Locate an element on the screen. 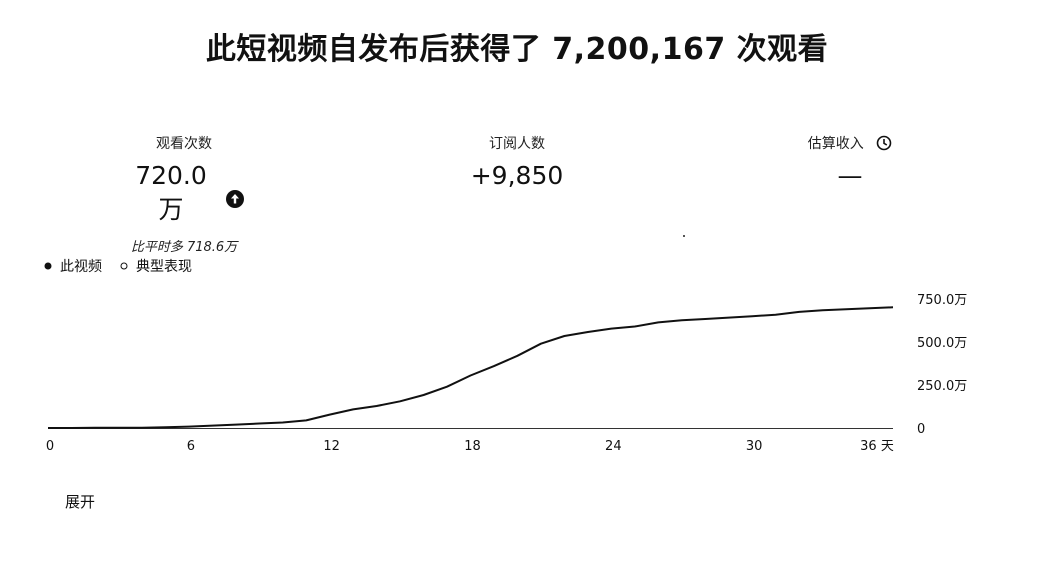 This screenshot has width=1054, height=569. revenue-label-row: 估算收入 is located at coordinates (850, 143).